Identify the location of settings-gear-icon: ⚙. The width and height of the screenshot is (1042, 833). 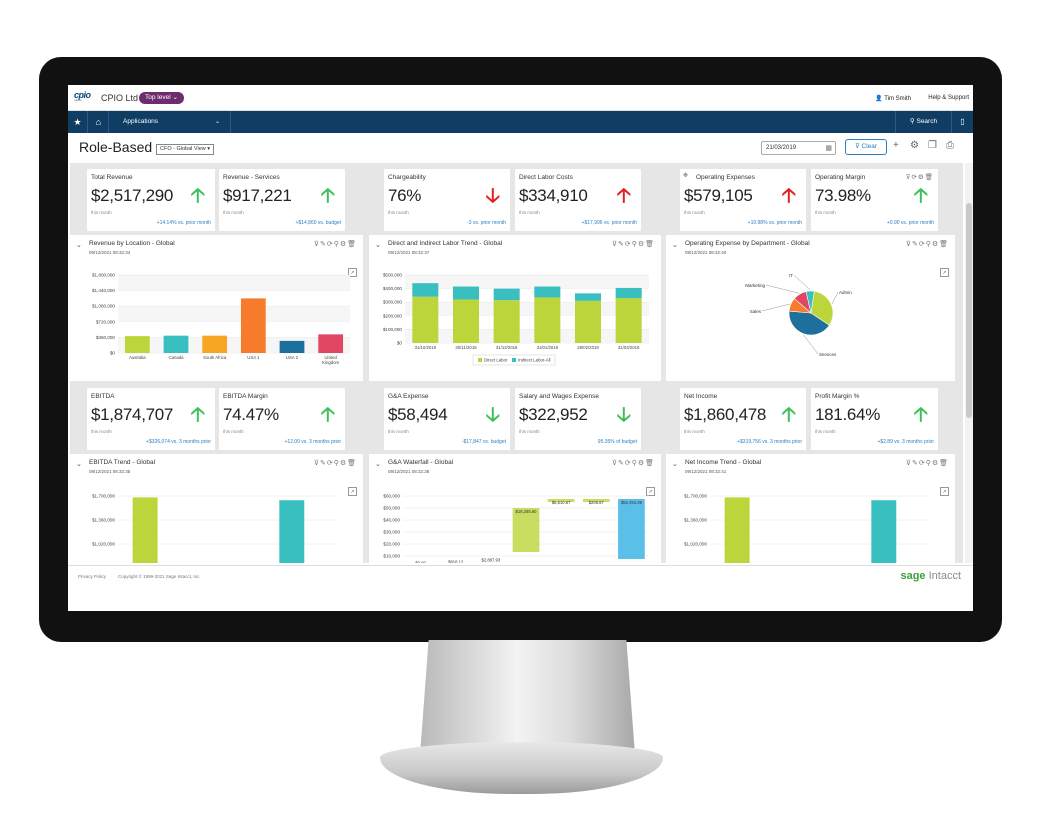
(914, 145).